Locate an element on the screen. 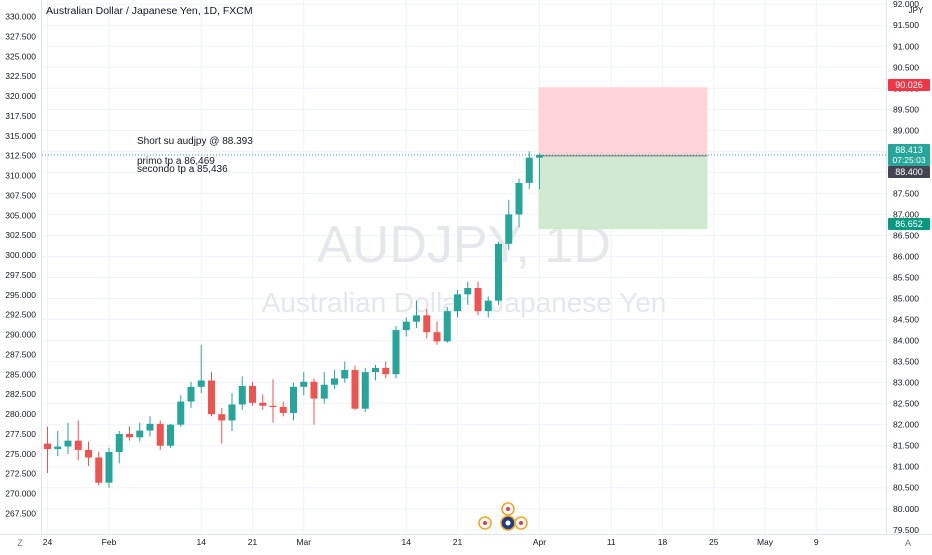  time-tick-label: 14 is located at coordinates (202, 542).